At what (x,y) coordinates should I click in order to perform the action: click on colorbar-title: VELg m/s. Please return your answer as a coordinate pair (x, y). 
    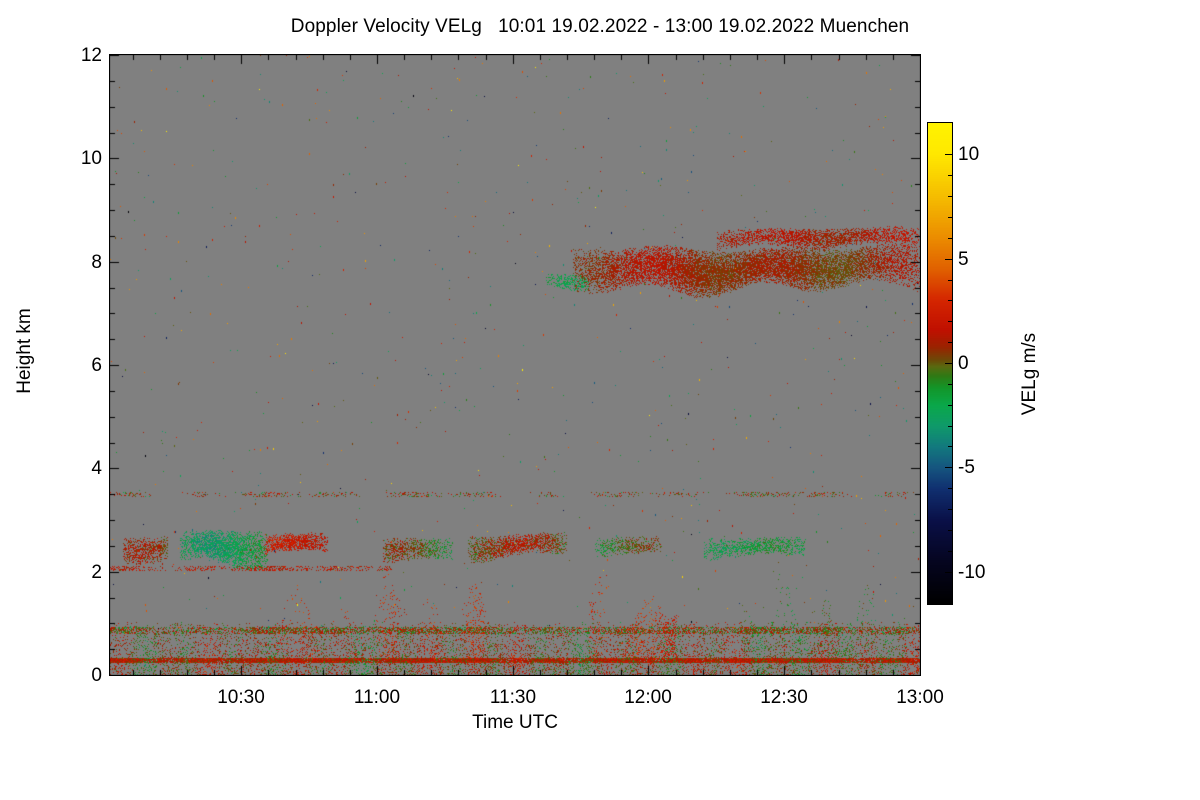
    Looking at the image, I should click on (1029, 374).